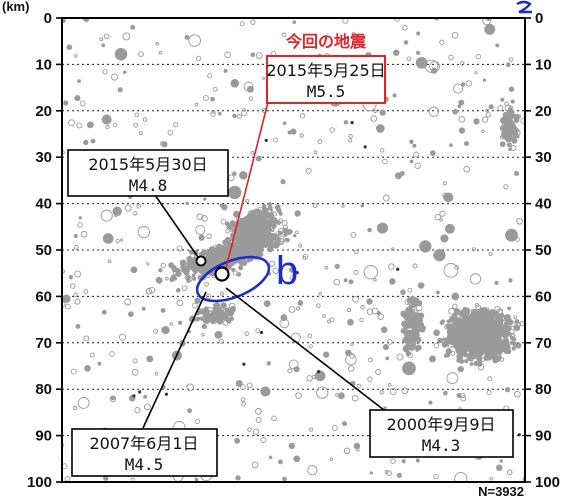 This screenshot has height=501, width=566. What do you see at coordinates (148, 173) in the screenshot?
I see `event-may30-box: 2015年5月30日 M4.8` at bounding box center [148, 173].